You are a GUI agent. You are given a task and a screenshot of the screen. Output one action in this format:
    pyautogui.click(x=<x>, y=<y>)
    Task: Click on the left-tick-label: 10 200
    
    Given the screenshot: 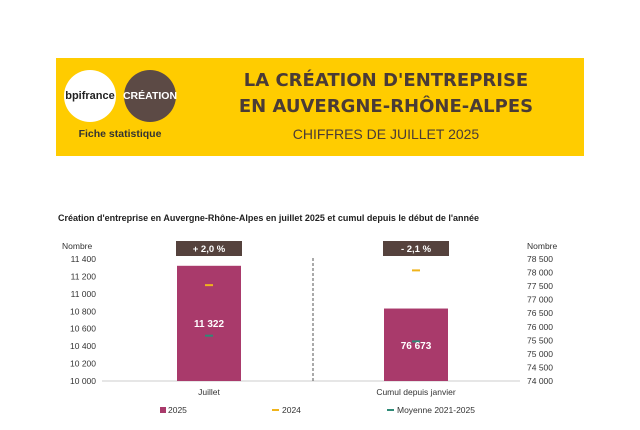 What is the action you would take?
    pyautogui.click(x=83, y=364)
    